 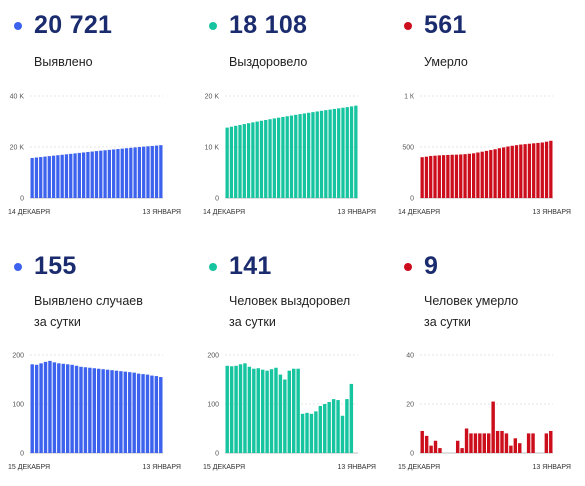 I want to click on panel-label: Выявлено, so click(x=63, y=62).